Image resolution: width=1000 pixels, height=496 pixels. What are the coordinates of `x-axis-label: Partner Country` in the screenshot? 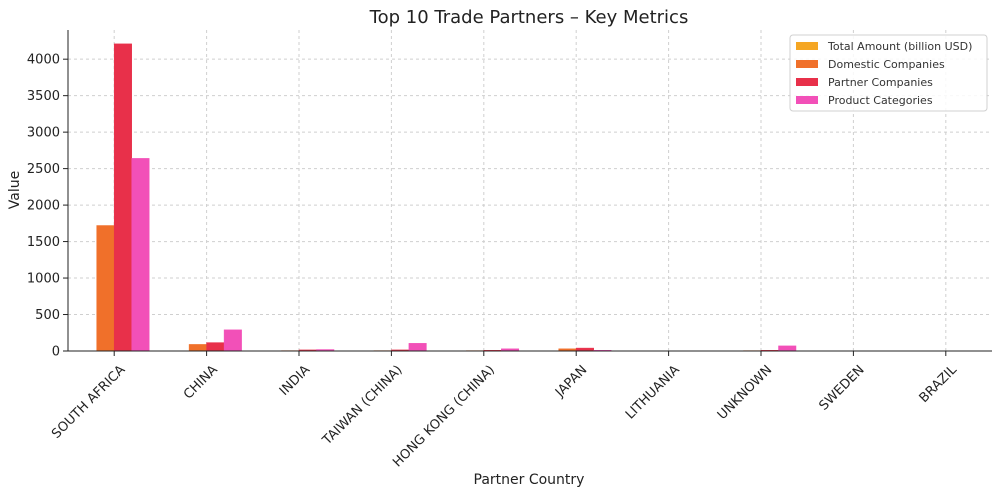 It's located at (529, 480).